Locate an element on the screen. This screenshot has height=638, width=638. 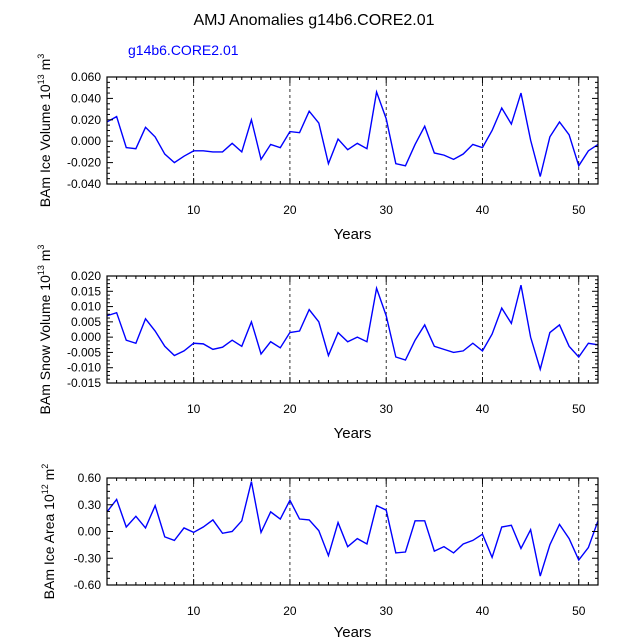
y-tick-label: 0.00 is located at coordinates (90, 532).